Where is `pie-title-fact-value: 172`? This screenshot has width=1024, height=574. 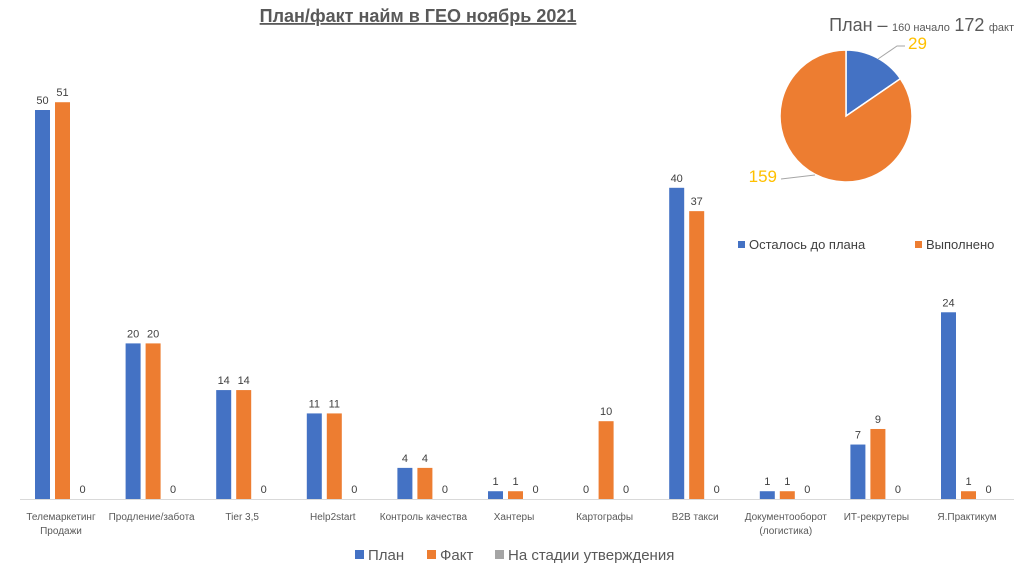
pie-title-fact-value: 172 is located at coordinates (969, 25).